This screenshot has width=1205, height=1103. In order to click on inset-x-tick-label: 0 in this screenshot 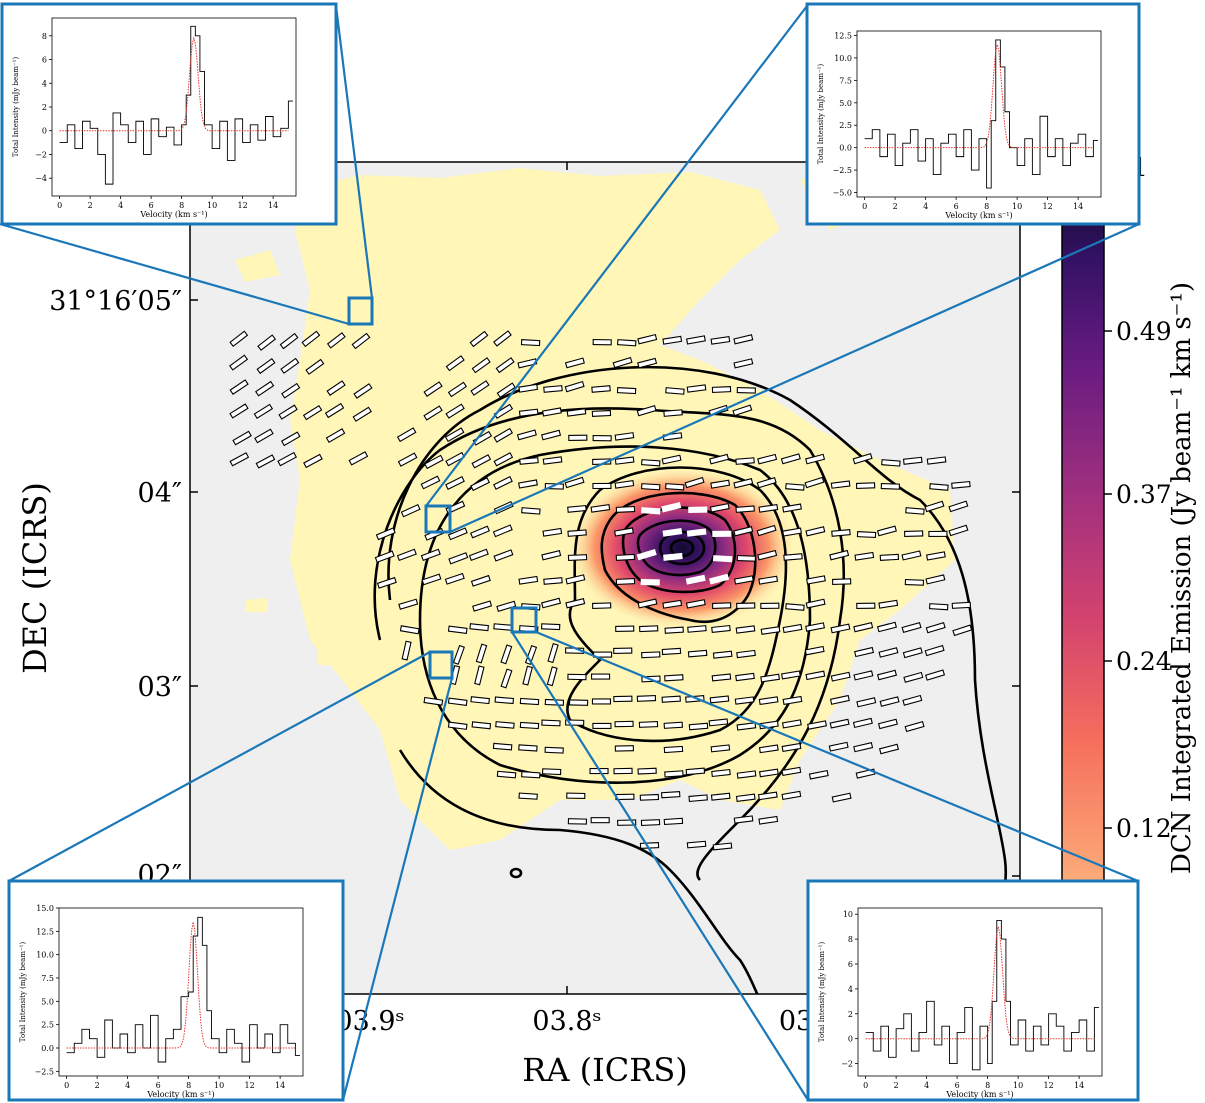, I will do `click(864, 206)`.